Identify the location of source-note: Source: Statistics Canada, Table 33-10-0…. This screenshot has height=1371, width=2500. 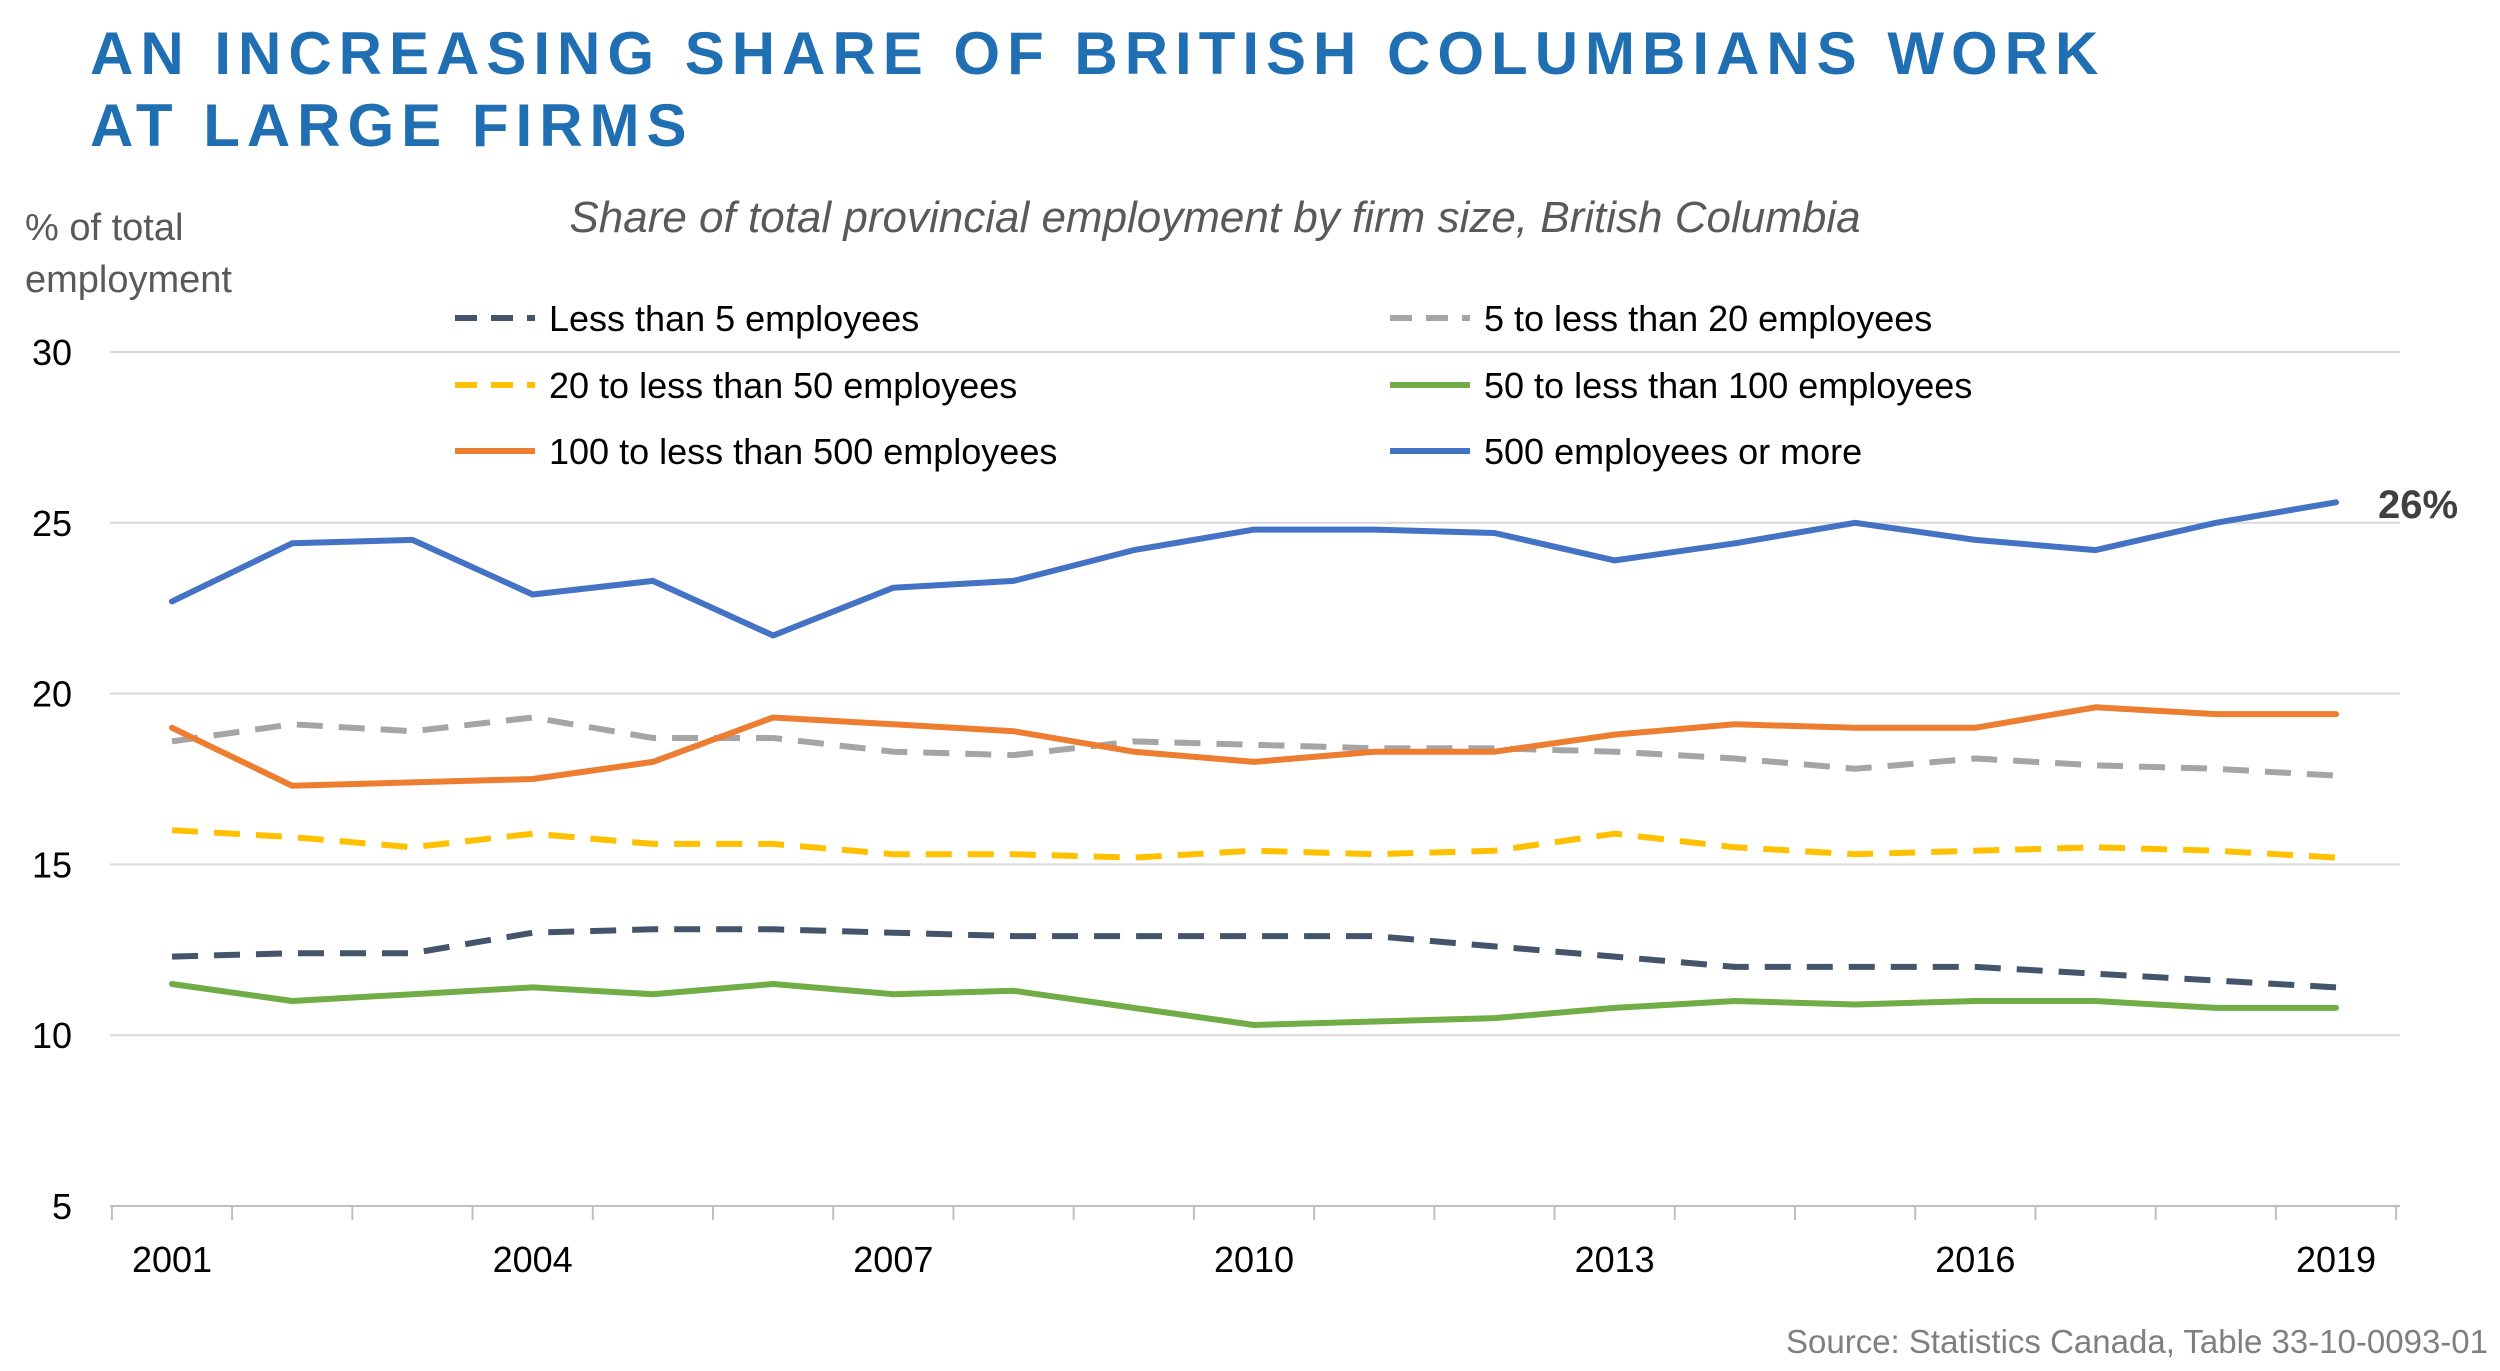
(2137, 1341).